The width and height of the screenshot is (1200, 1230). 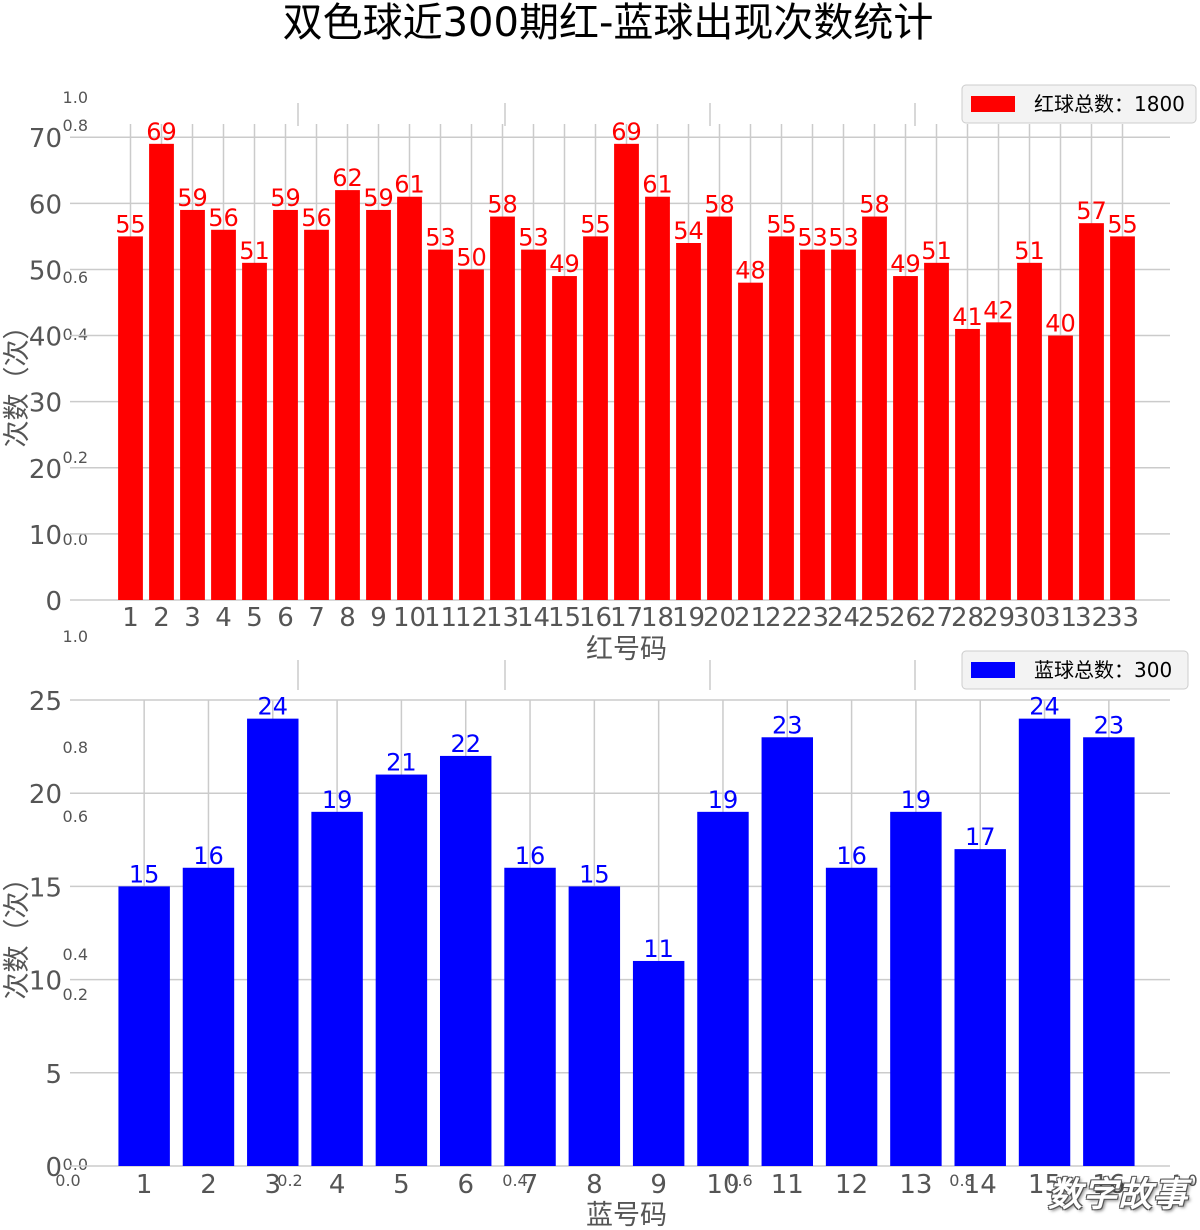 I want to click on x-tick-label: 22, so click(x=781, y=618).